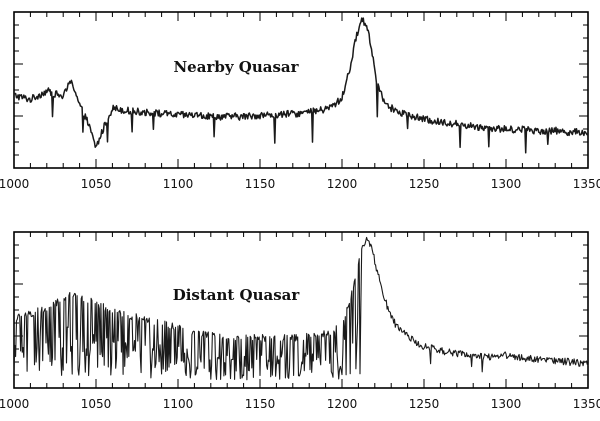 The image size is (600, 421). What do you see at coordinates (237, 295) in the screenshot?
I see `panel-title: Distant Quasar` at bounding box center [237, 295].